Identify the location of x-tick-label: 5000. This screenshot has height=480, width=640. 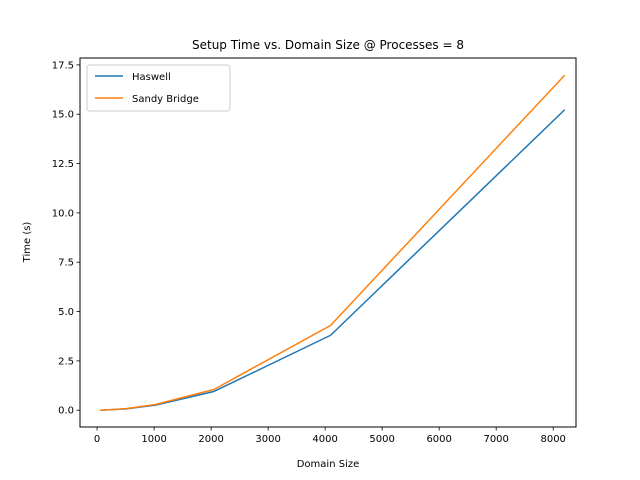
(381, 439).